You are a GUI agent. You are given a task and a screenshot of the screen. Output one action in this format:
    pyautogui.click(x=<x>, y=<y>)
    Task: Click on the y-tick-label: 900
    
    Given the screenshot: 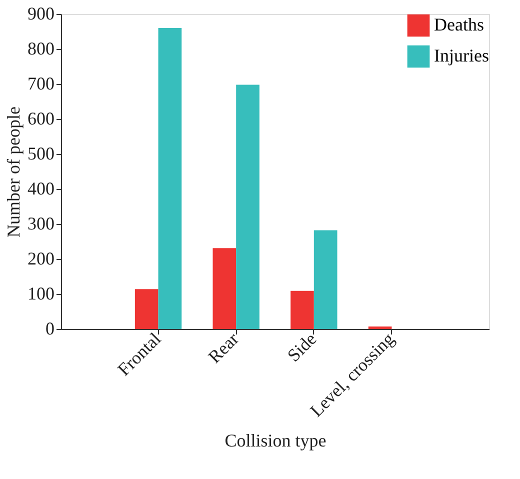 What is the action you would take?
    pyautogui.click(x=41, y=14)
    